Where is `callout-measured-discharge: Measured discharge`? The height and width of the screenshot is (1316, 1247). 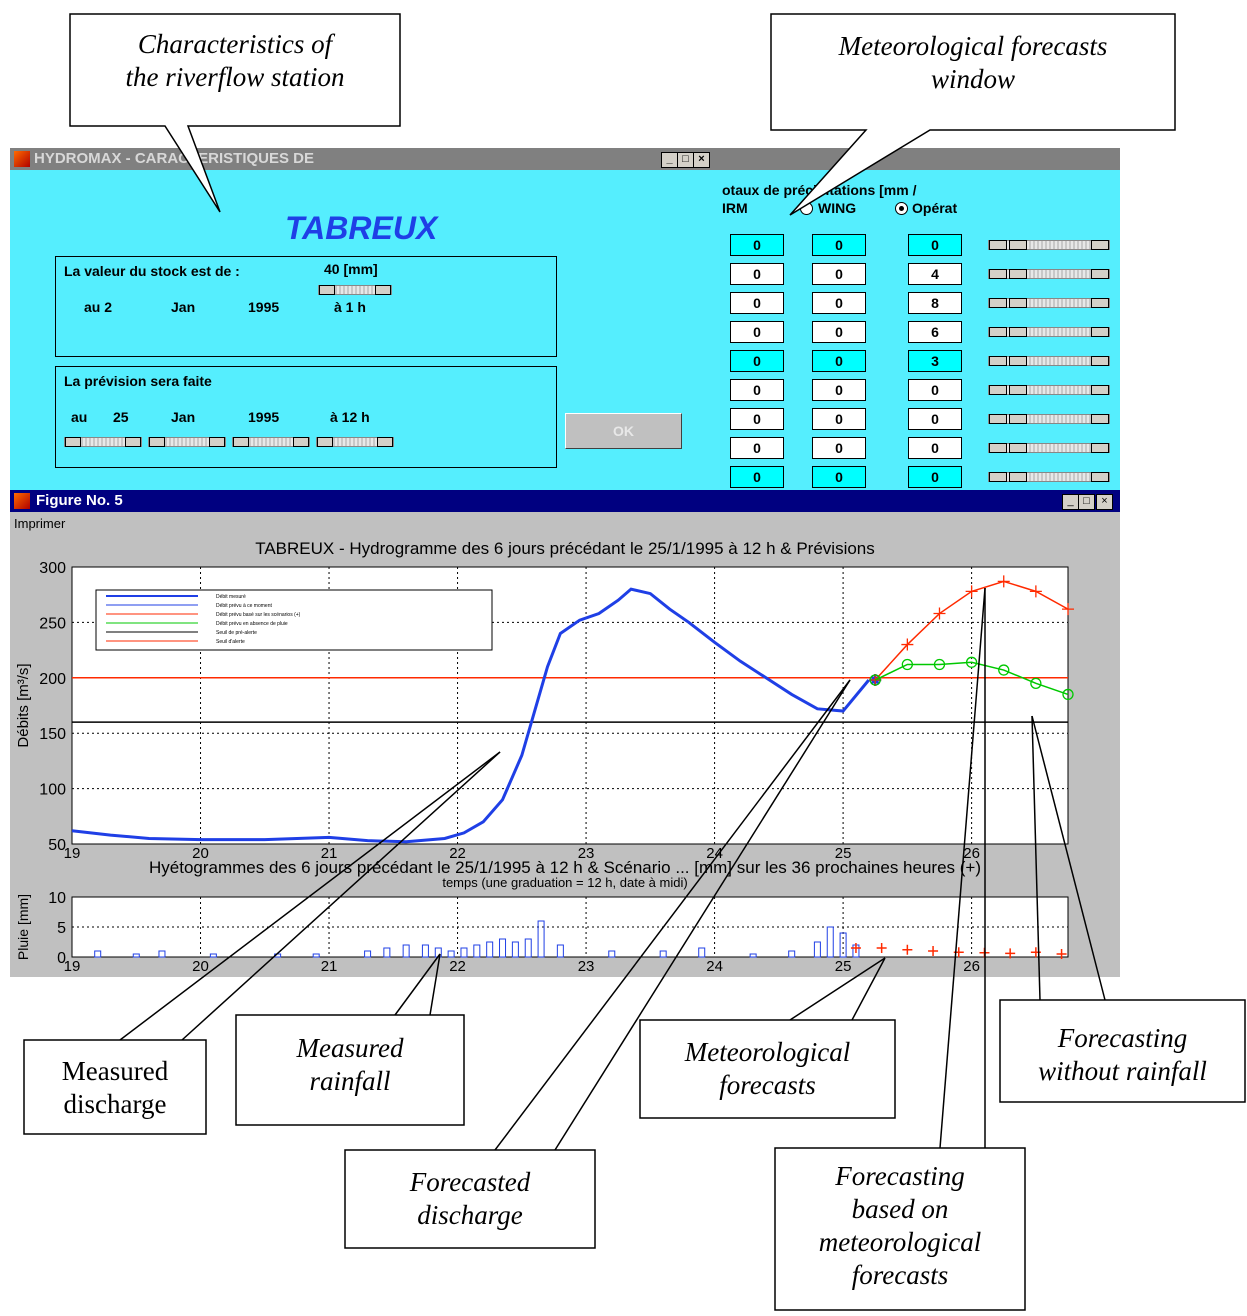
callout-measured-discharge: Measured discharge is located at coordinates (115, 1087).